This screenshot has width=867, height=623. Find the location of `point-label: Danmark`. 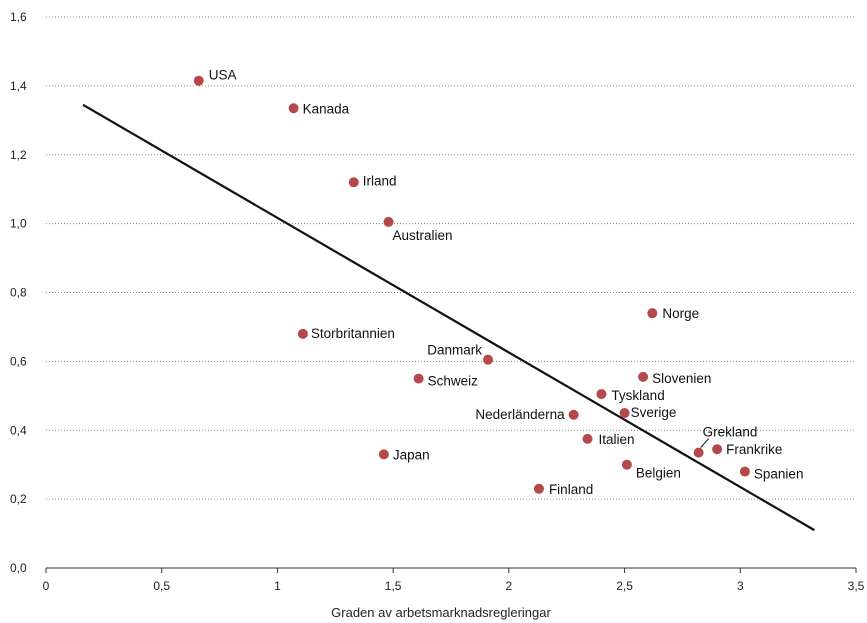

point-label: Danmark is located at coordinates (454, 350).